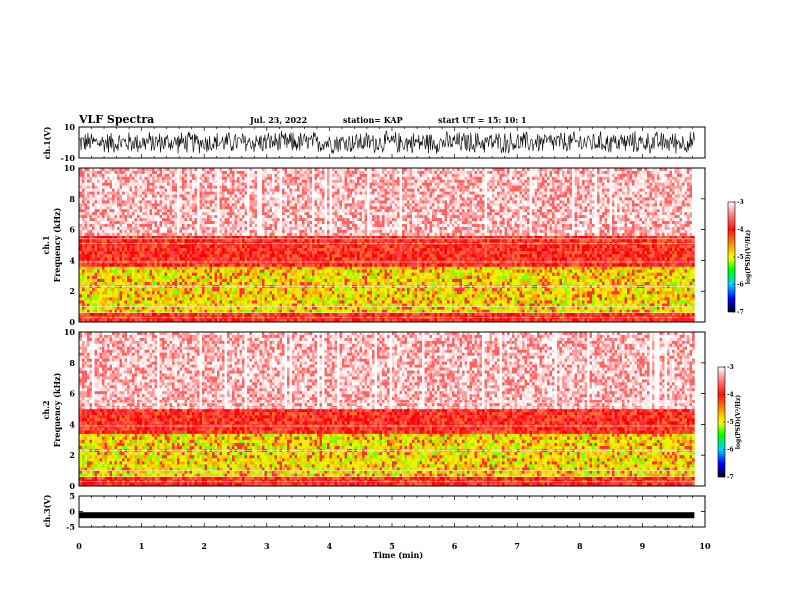  Describe the element at coordinates (57, 409) in the screenshot. I see `ch2-spectrogram-ylabel-line2: Frequency (kHz)` at that location.